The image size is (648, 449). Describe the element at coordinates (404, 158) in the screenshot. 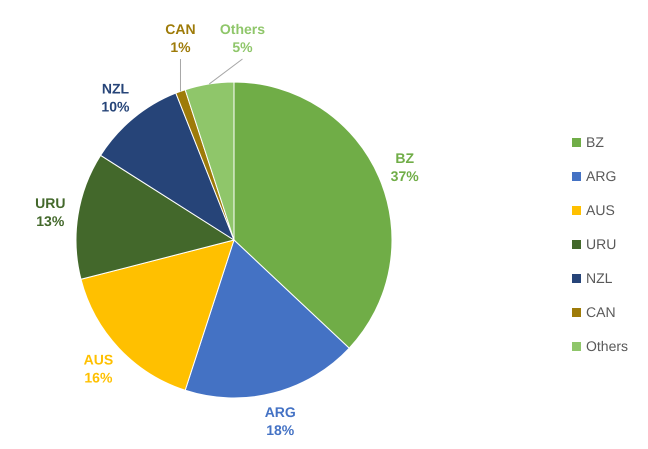

I see `slice-label: BZ` at that location.